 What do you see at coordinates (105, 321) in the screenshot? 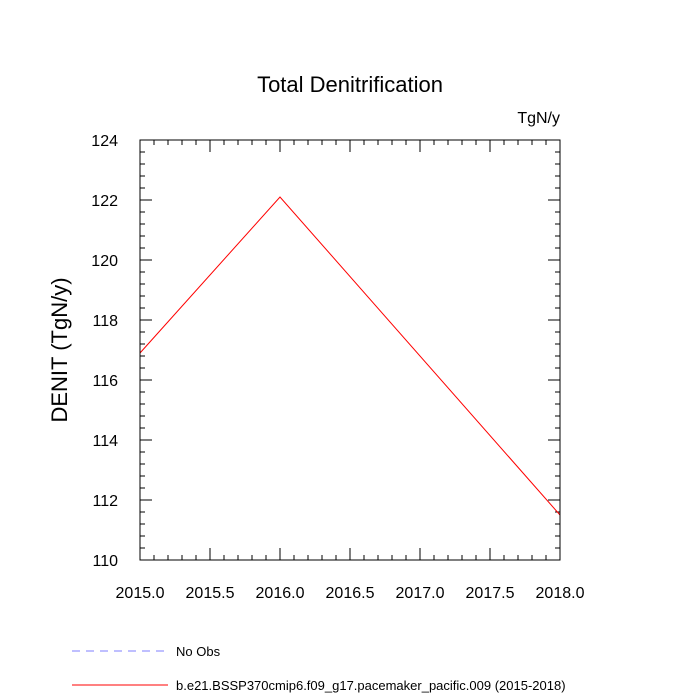
I see `y-tick-label: 118` at bounding box center [105, 321].